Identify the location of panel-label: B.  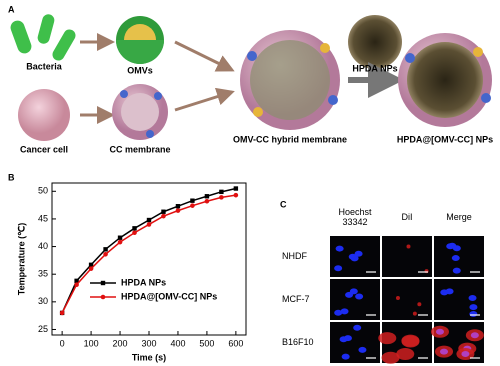
(11, 177).